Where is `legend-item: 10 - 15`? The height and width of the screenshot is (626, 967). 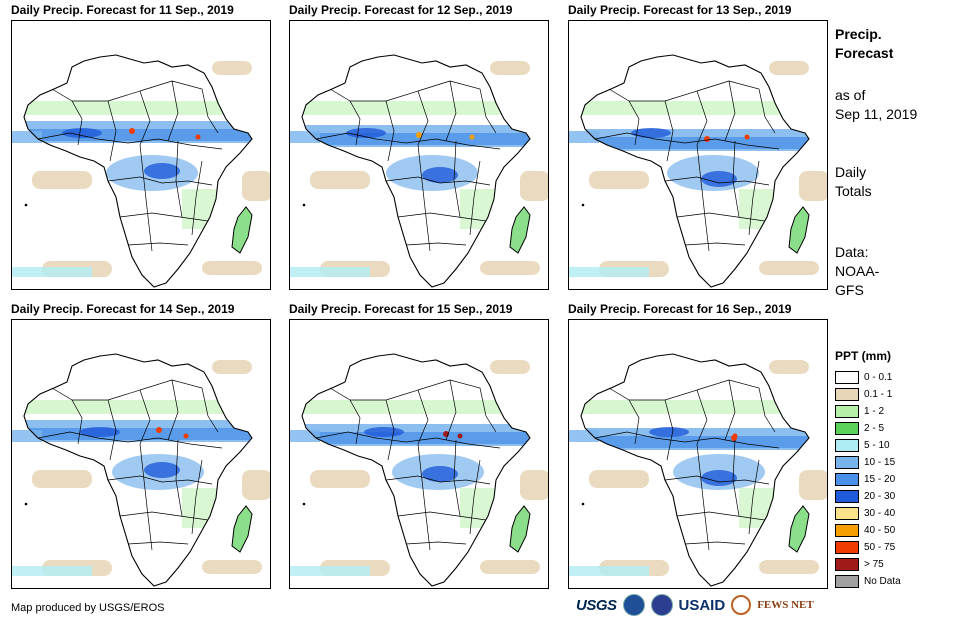 legend-item: 10 - 15 is located at coordinates (868, 462).